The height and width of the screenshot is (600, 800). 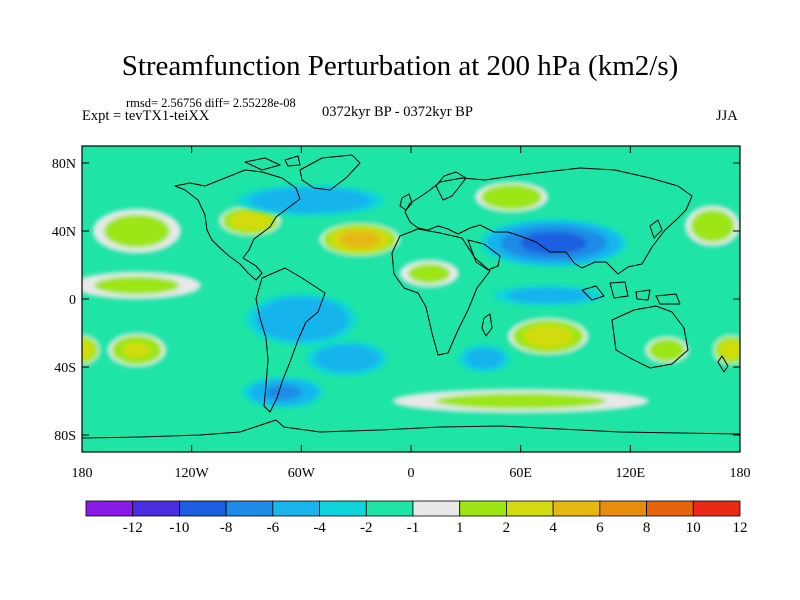 I want to click on colorbar-label: -1, so click(x=413, y=528).